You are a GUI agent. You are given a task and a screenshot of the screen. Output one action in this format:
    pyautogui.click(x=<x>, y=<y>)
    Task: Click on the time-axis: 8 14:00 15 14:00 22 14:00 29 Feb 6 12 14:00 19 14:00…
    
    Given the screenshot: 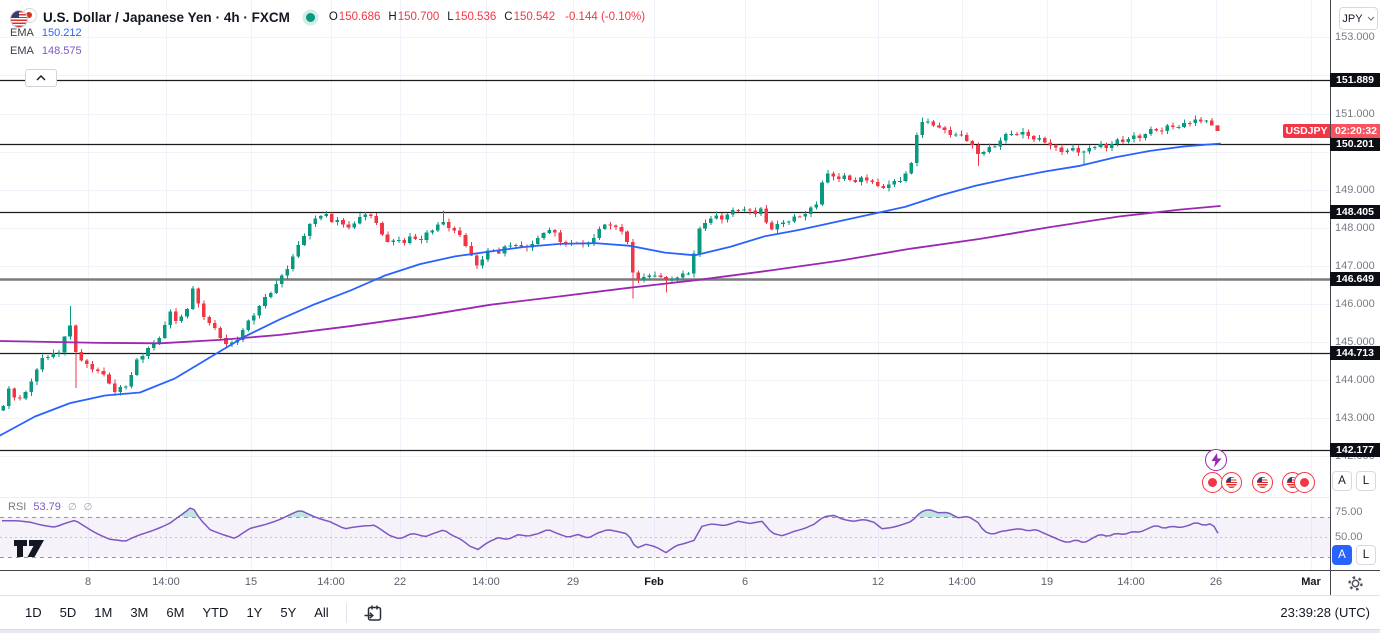 What is the action you would take?
    pyautogui.click(x=665, y=583)
    